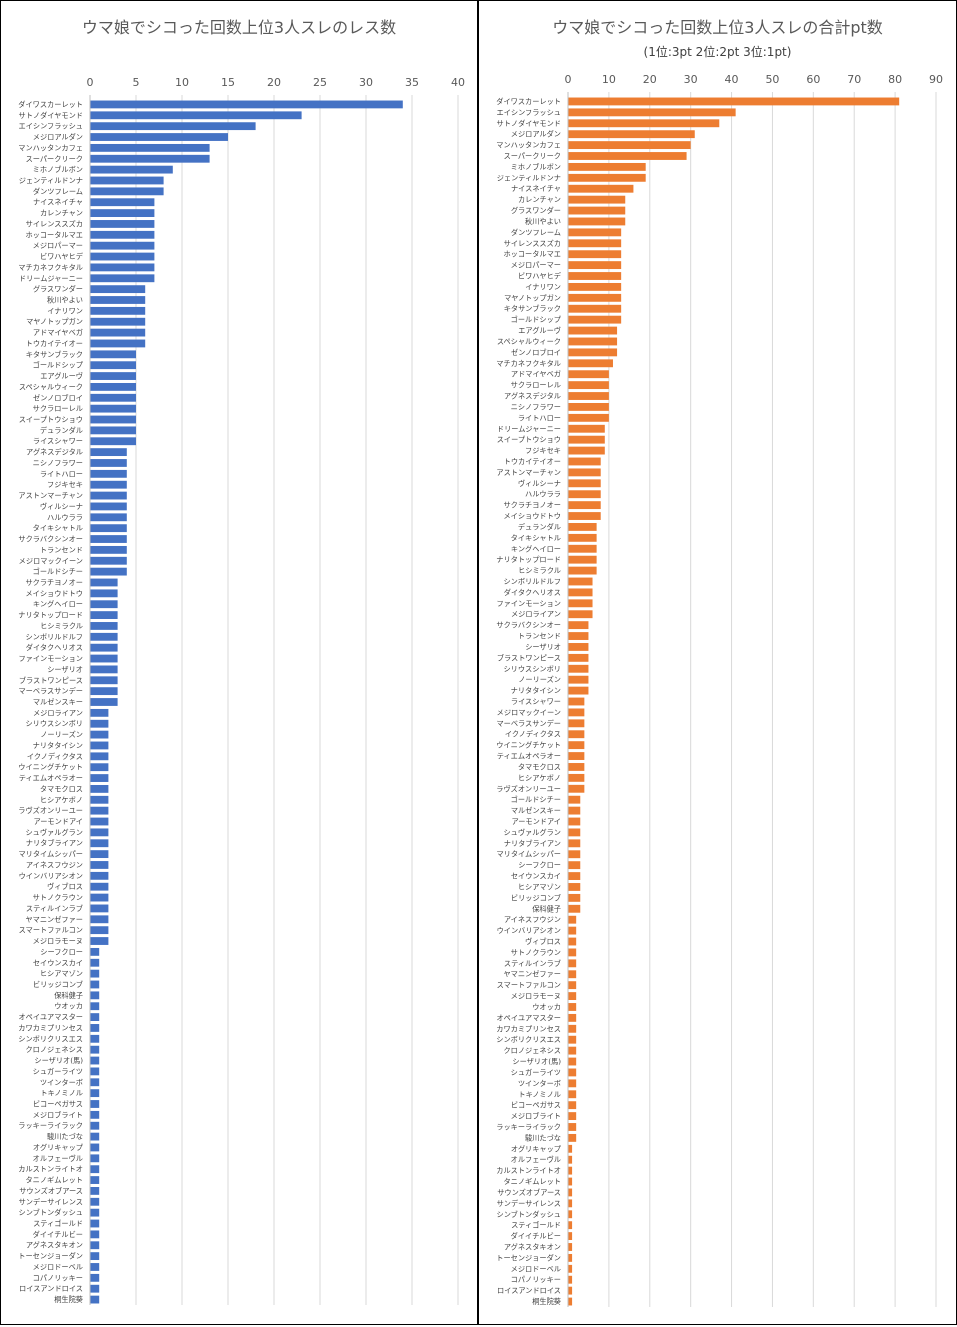 The image size is (957, 1327). What do you see at coordinates (529, 985) in the screenshot?
I see `category-label: スマートファルコン` at bounding box center [529, 985].